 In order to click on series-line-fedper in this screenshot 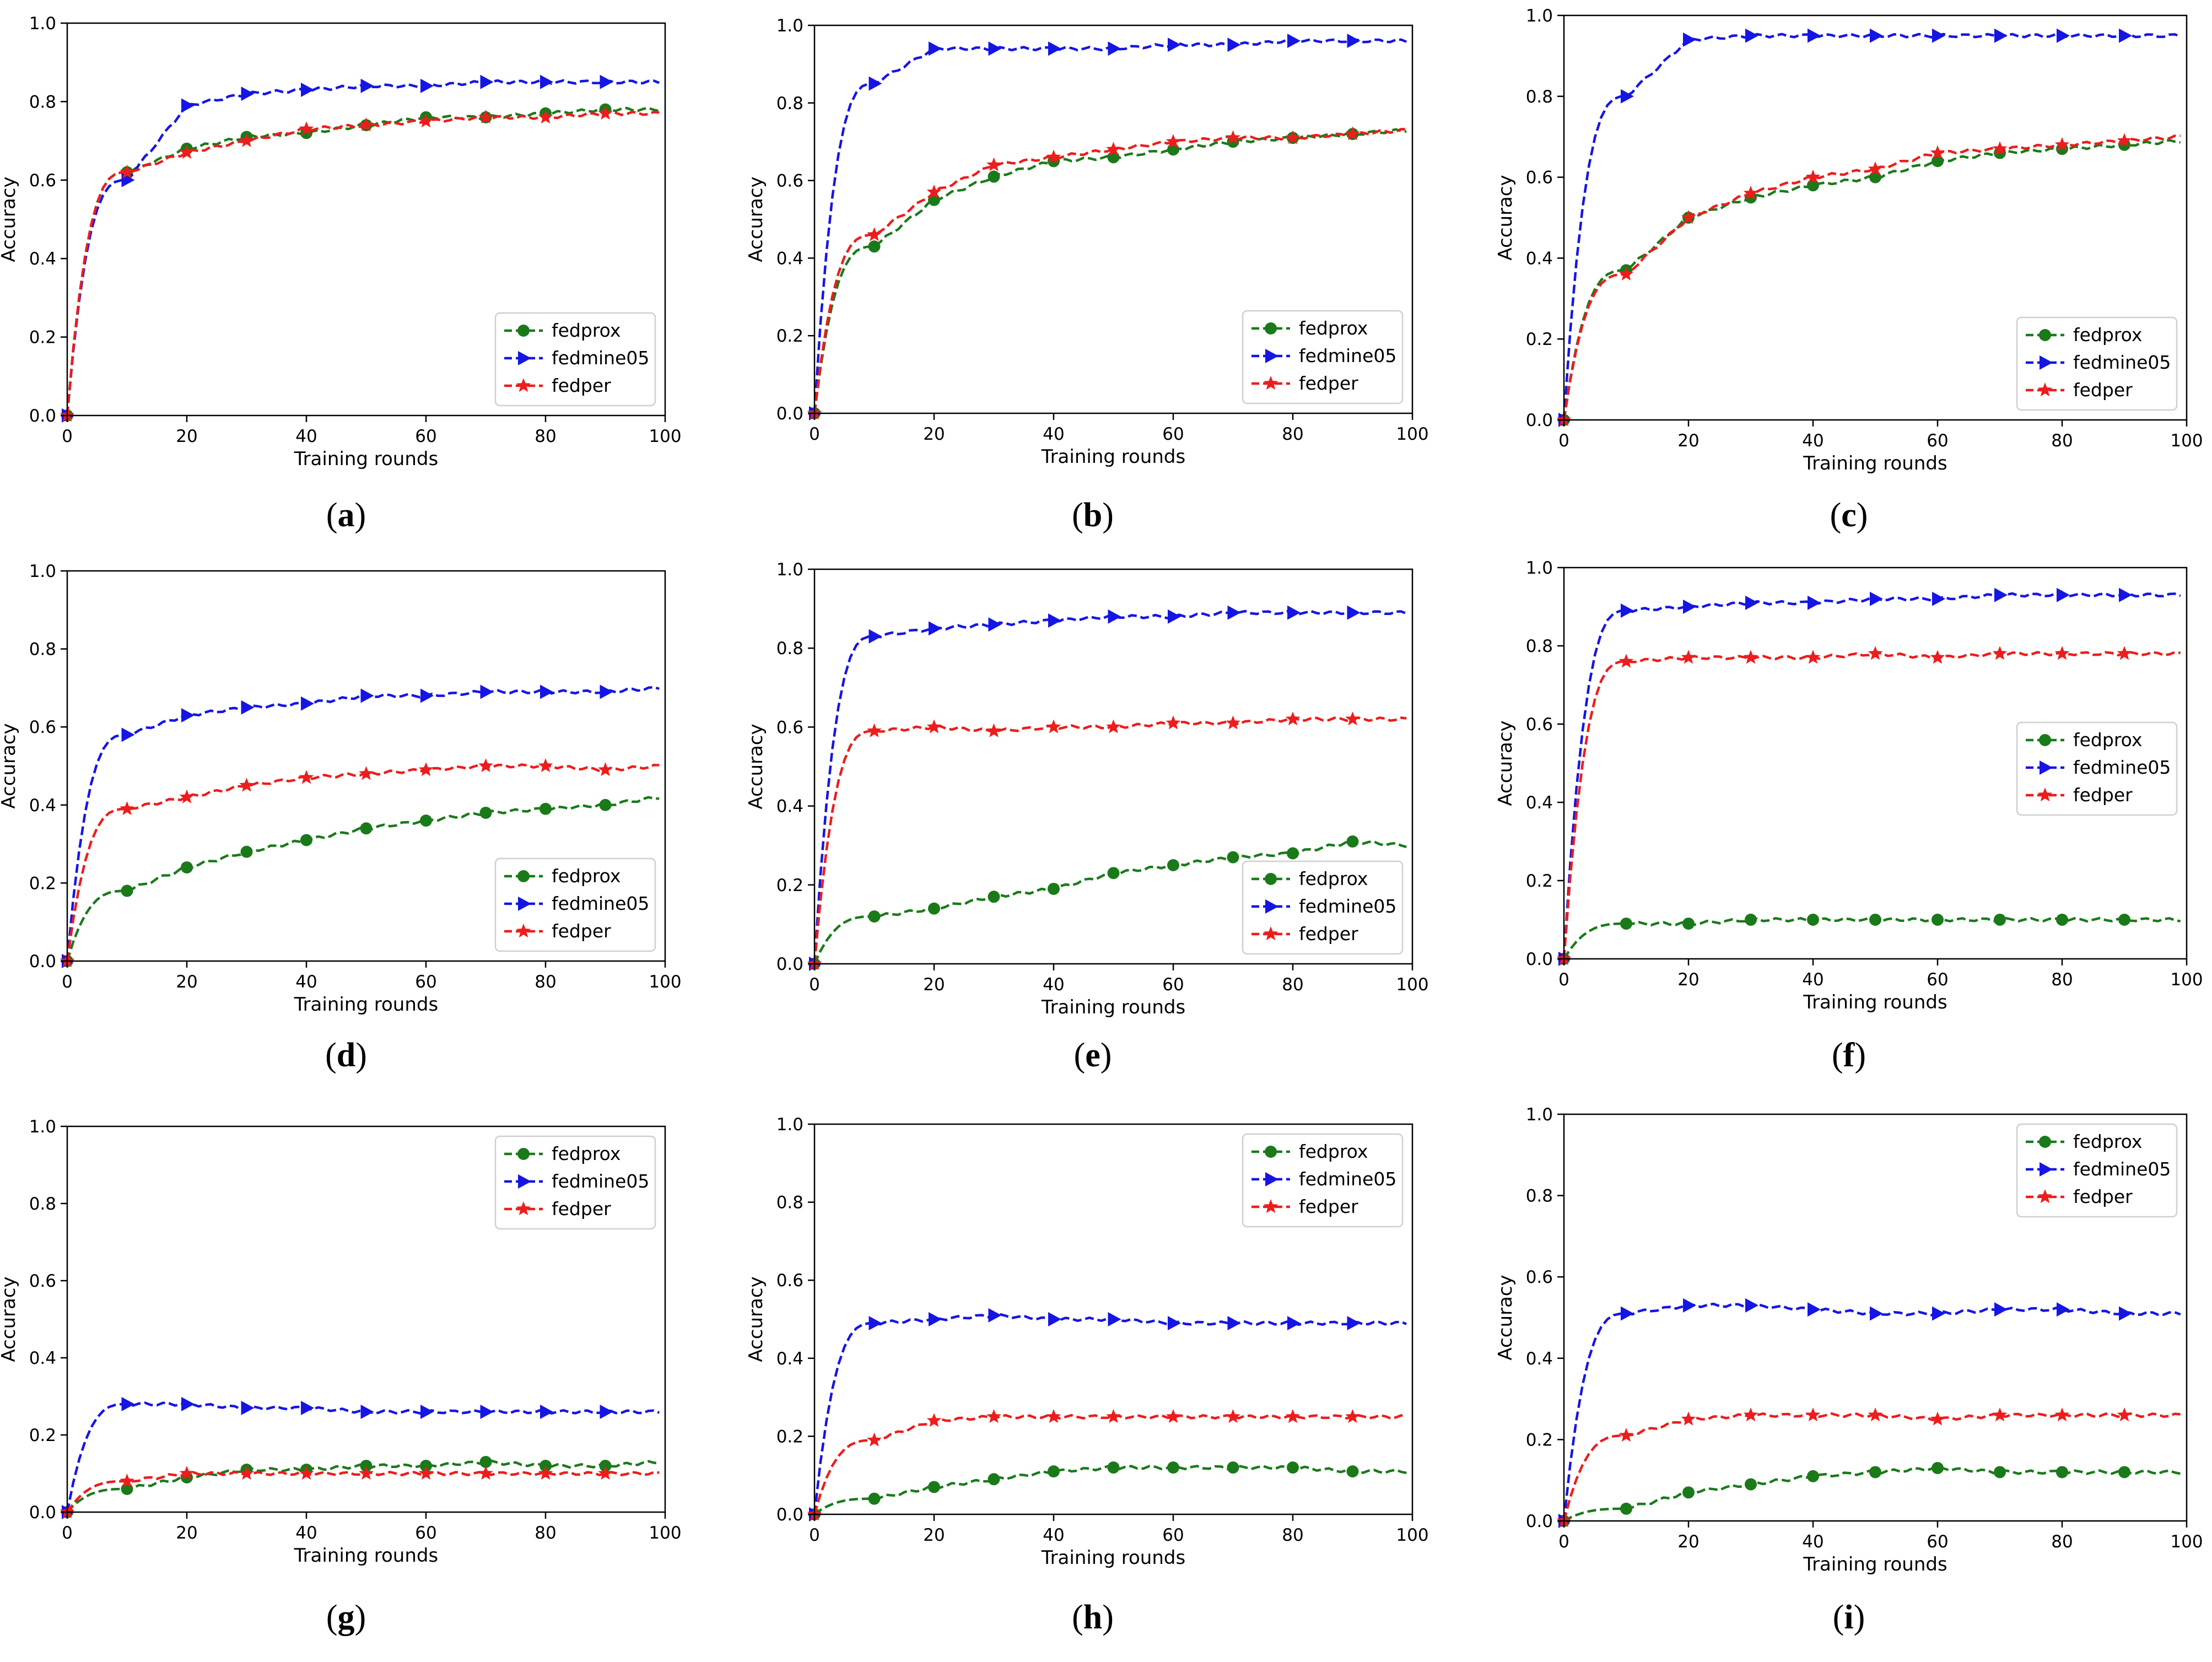, I will do `click(1110, 271)`.